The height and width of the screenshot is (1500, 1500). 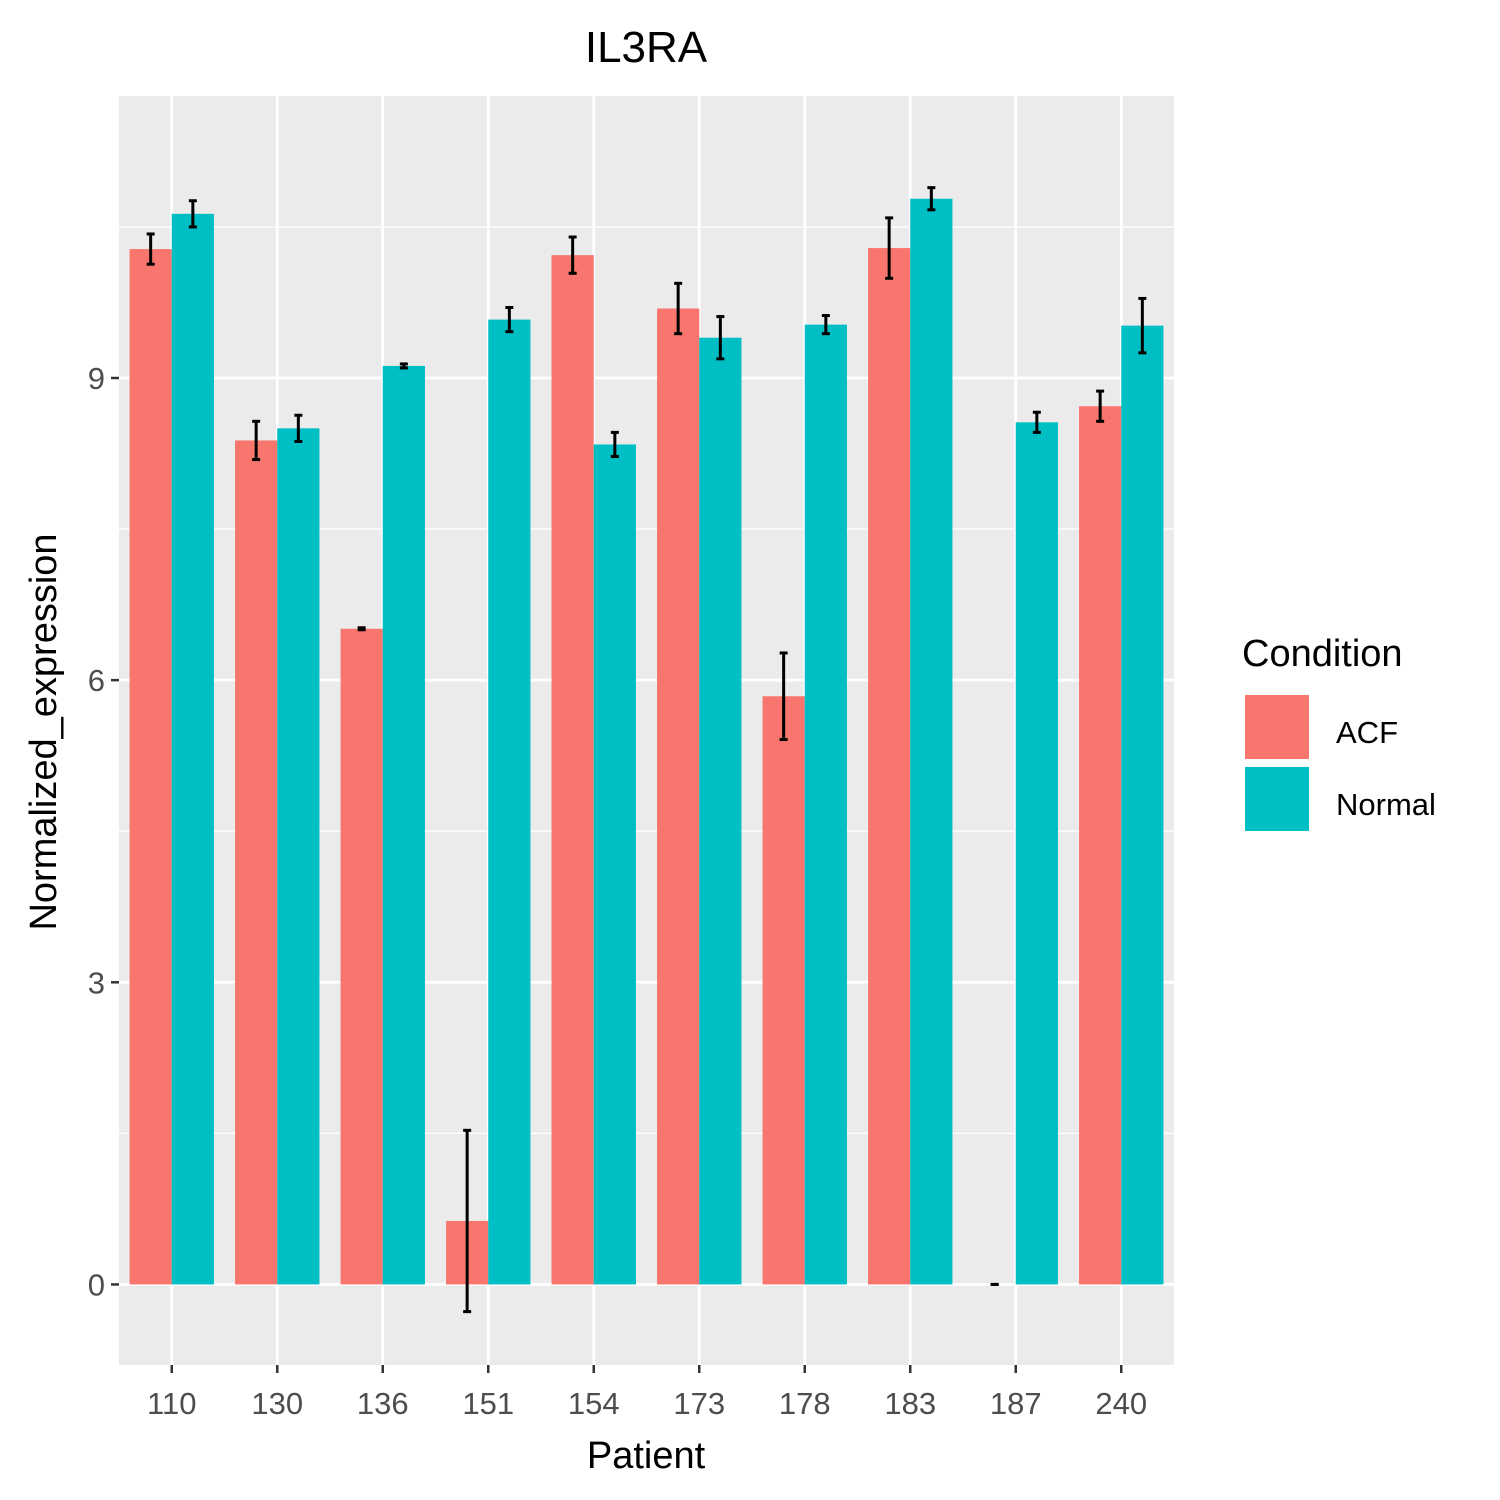 What do you see at coordinates (103, 831) in the screenshot?
I see `y-axis: 0 3 6 9` at bounding box center [103, 831].